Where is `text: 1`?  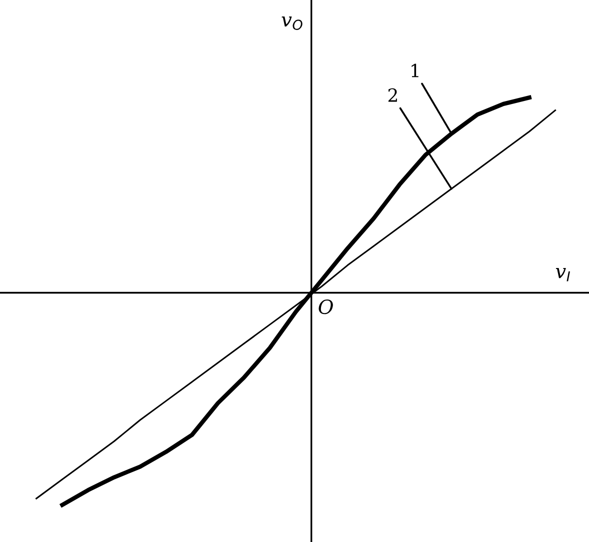 text: 1 is located at coordinates (415, 71).